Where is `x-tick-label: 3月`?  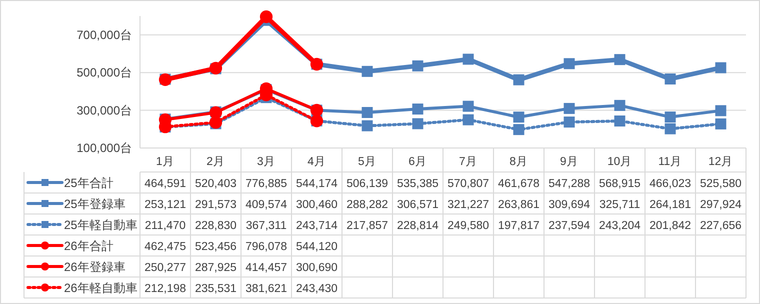
x-tick-label: 3月 is located at coordinates (266, 161).